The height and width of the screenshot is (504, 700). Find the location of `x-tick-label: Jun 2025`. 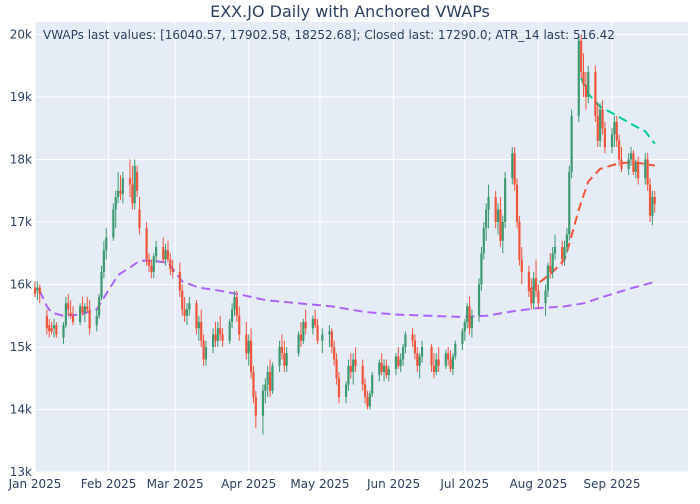

x-tick-label: Jun 2025 is located at coordinates (393, 484).